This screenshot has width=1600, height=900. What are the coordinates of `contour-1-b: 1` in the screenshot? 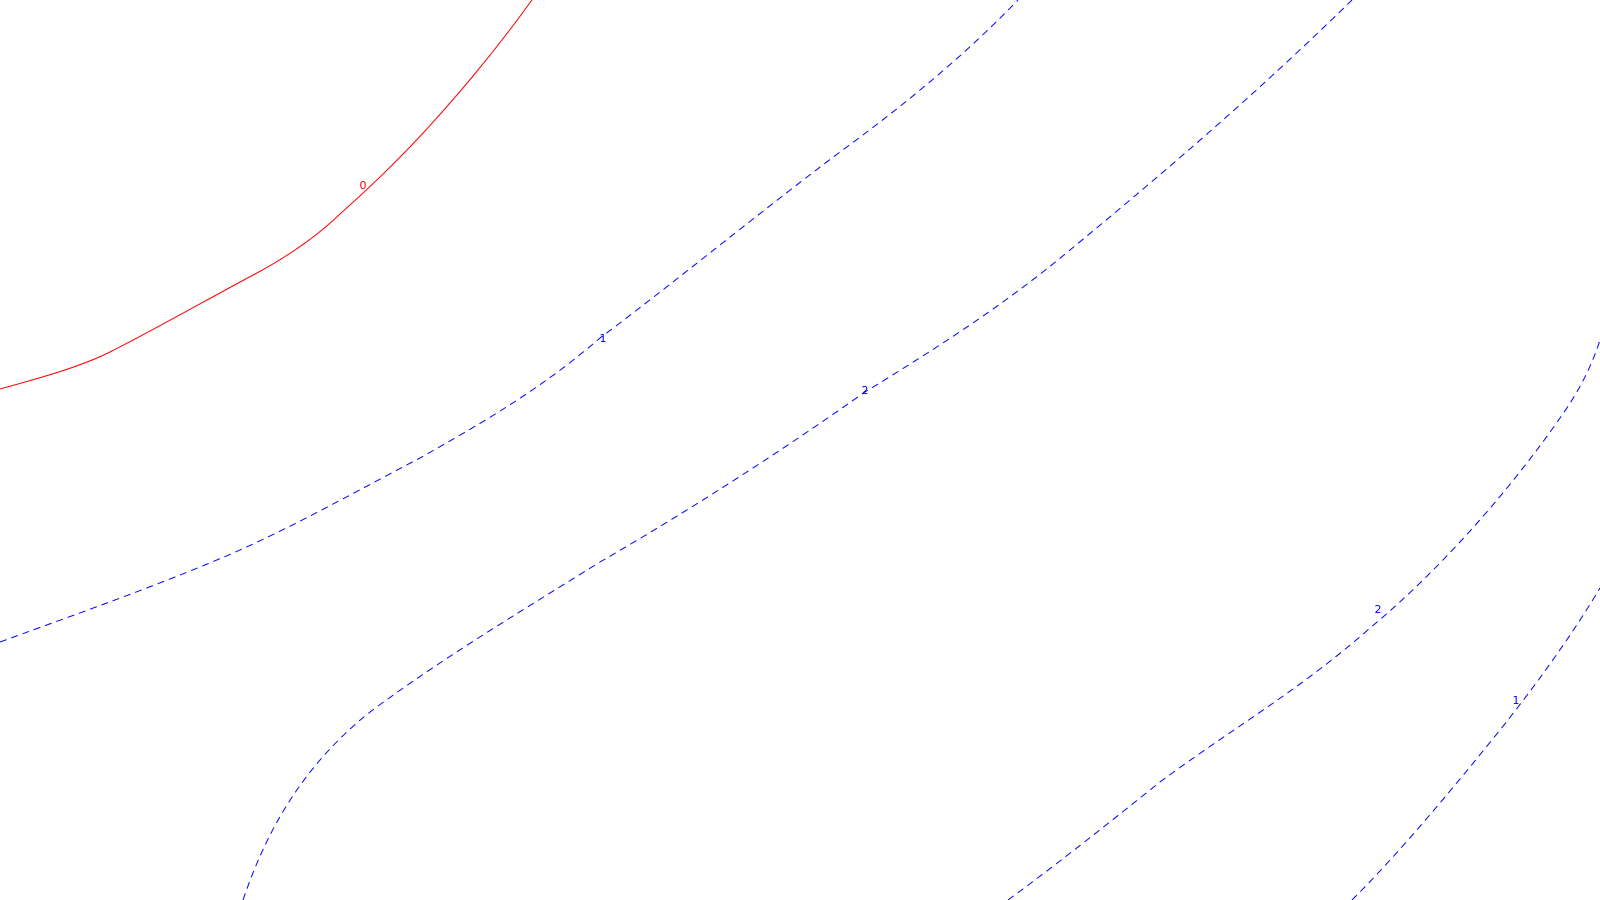 It's located at (1475, 743).